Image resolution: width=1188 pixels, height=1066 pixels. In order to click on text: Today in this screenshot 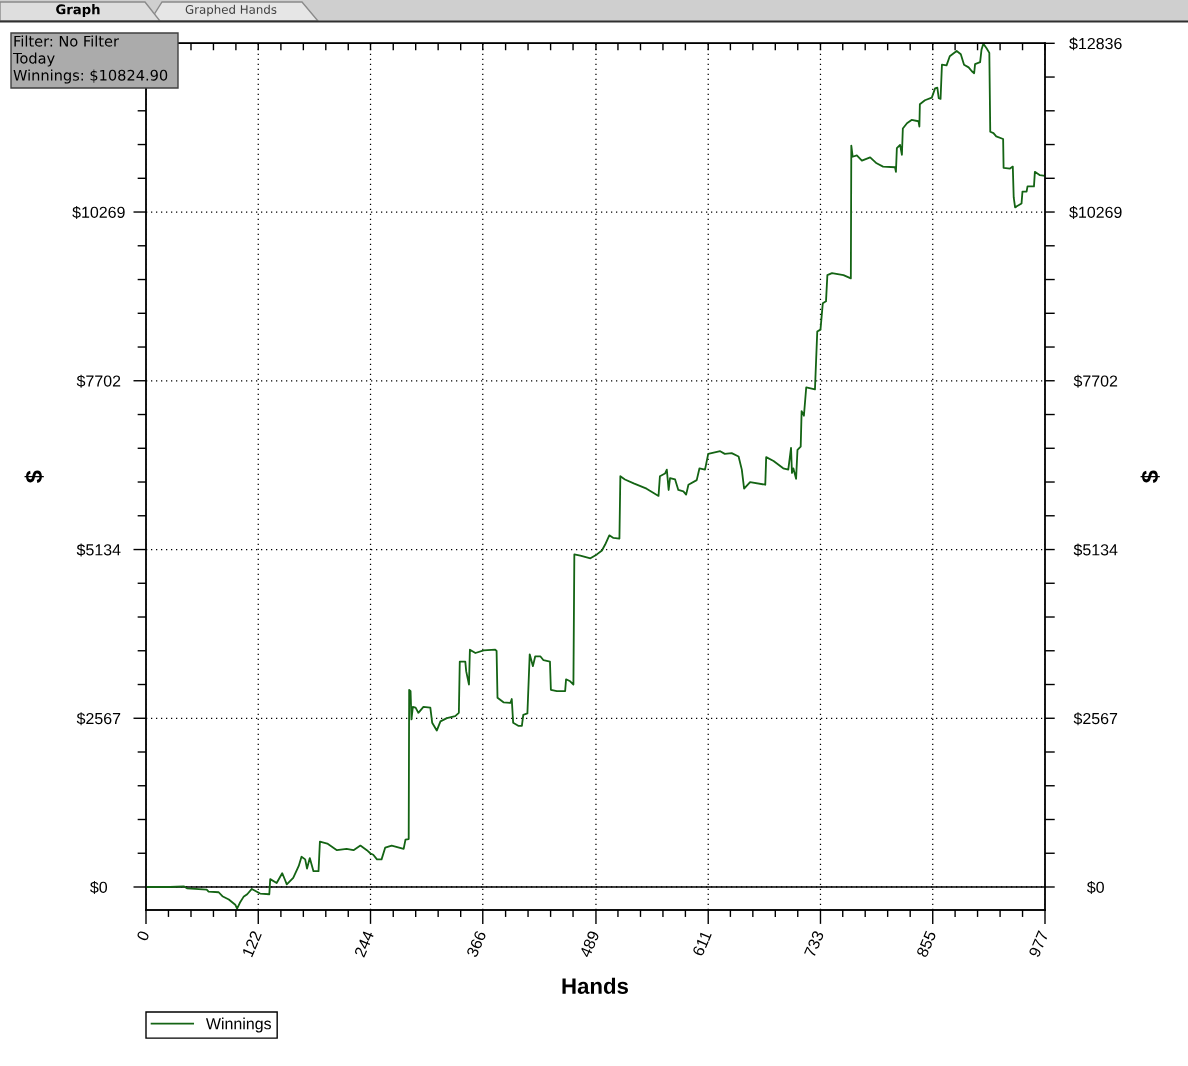, I will do `click(33, 59)`.